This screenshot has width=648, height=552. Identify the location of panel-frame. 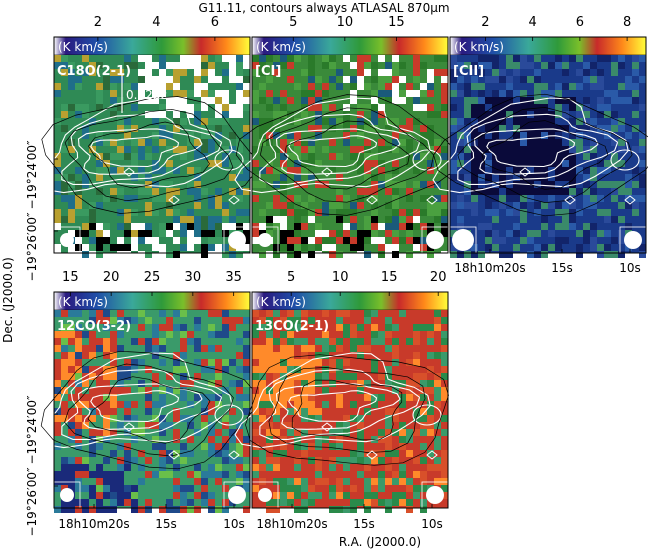
(152, 400).